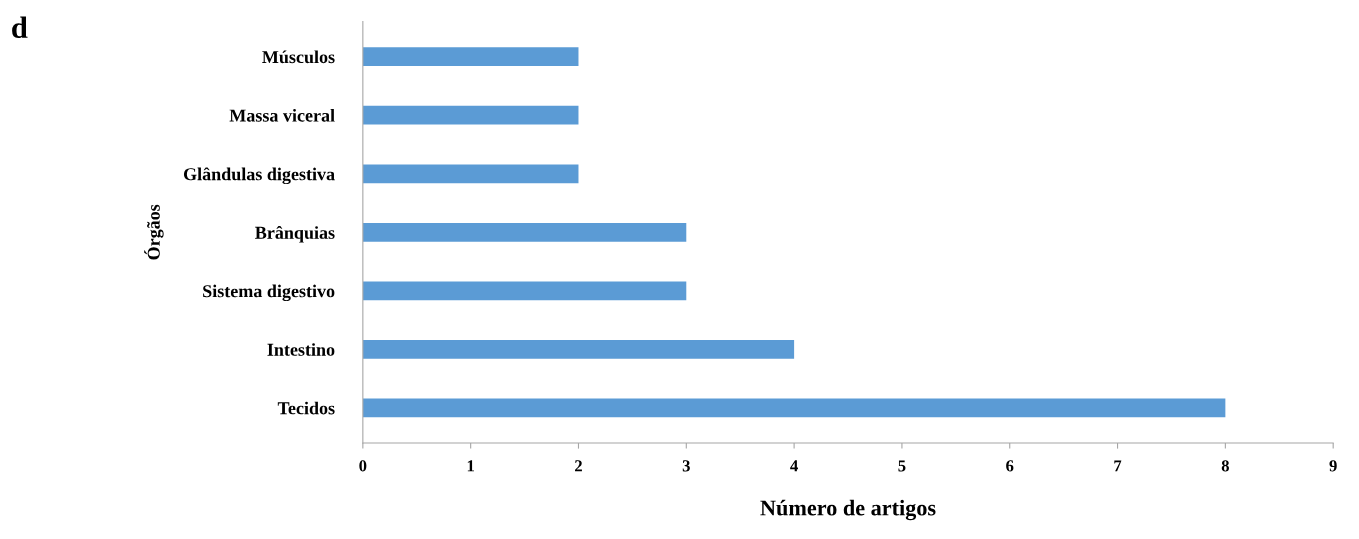 The image size is (1359, 539). Describe the element at coordinates (295, 234) in the screenshot. I see `y-tick-label: Brânquias` at that location.